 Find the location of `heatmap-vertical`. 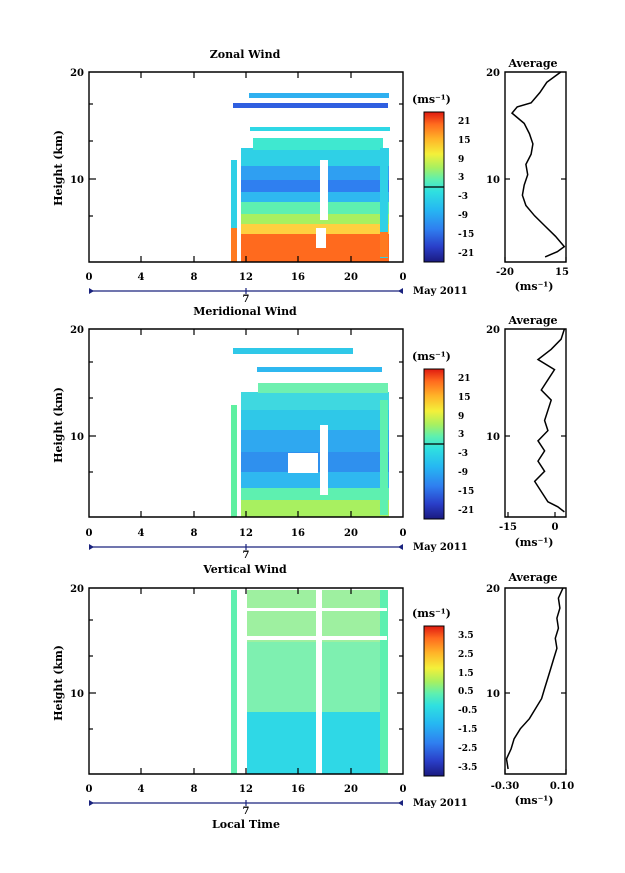

heatmap-vertical is located at coordinates (311, 682).